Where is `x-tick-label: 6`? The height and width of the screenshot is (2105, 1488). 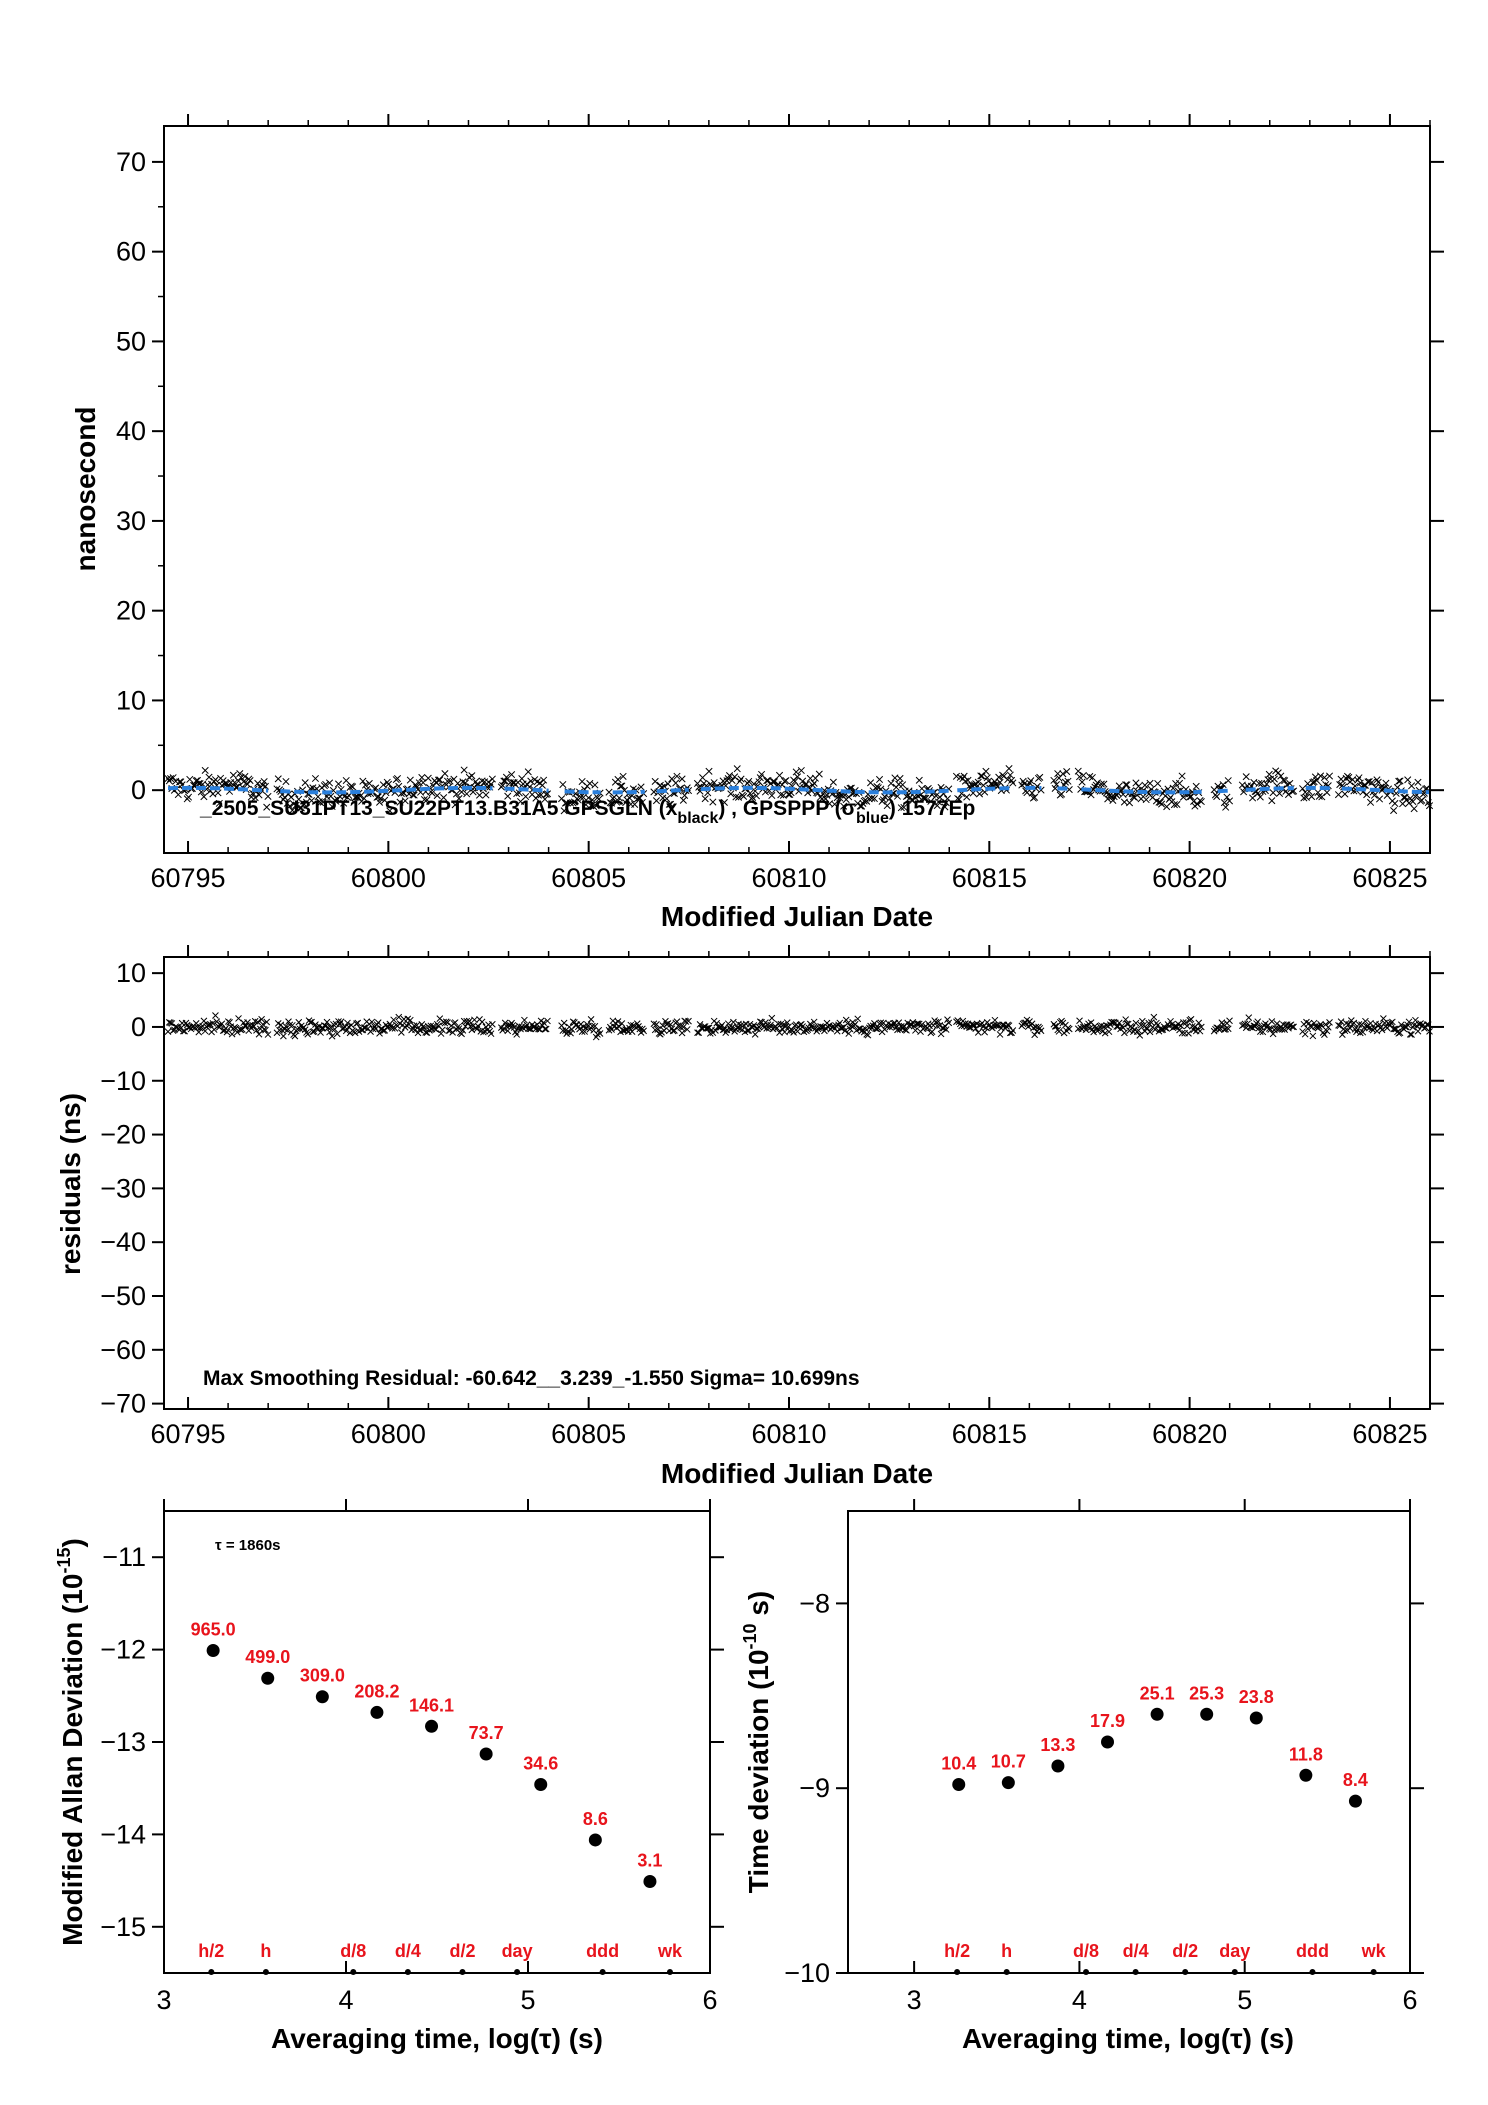
x-tick-label: 6 is located at coordinates (1409, 2000).